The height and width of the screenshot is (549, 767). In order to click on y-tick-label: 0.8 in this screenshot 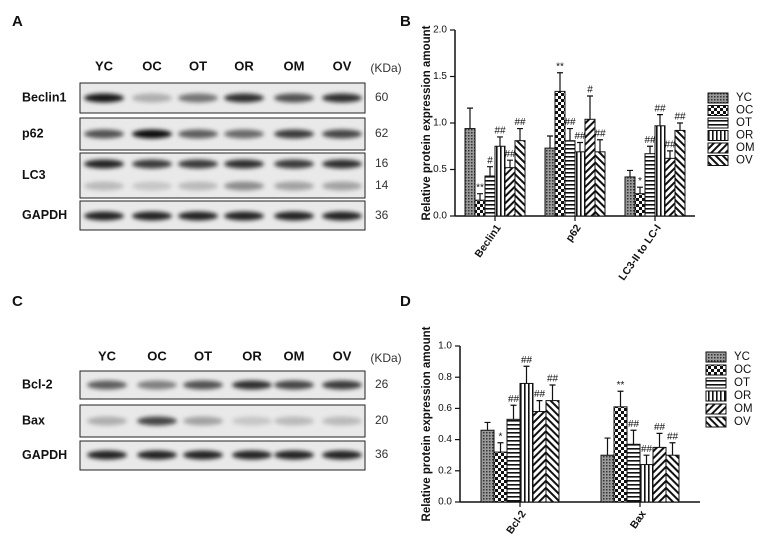, I will do `click(445, 377)`.